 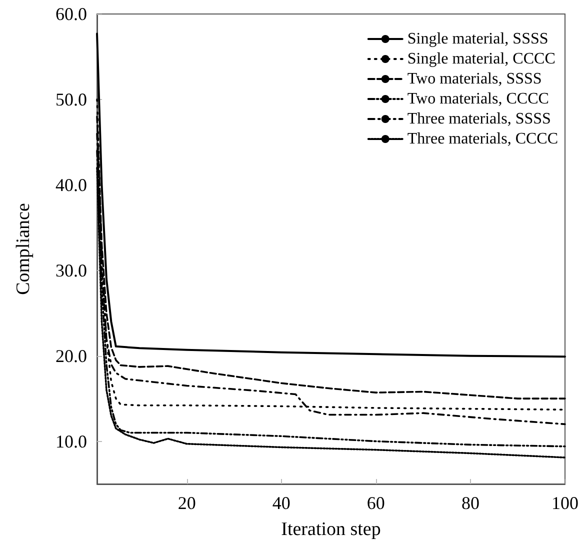 I want to click on legend-label: Two materials, CCCC, so click(x=478, y=99).